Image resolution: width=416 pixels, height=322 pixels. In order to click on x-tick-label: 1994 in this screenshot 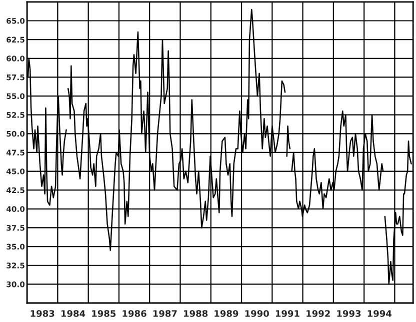, I will do `click(380, 313)`.